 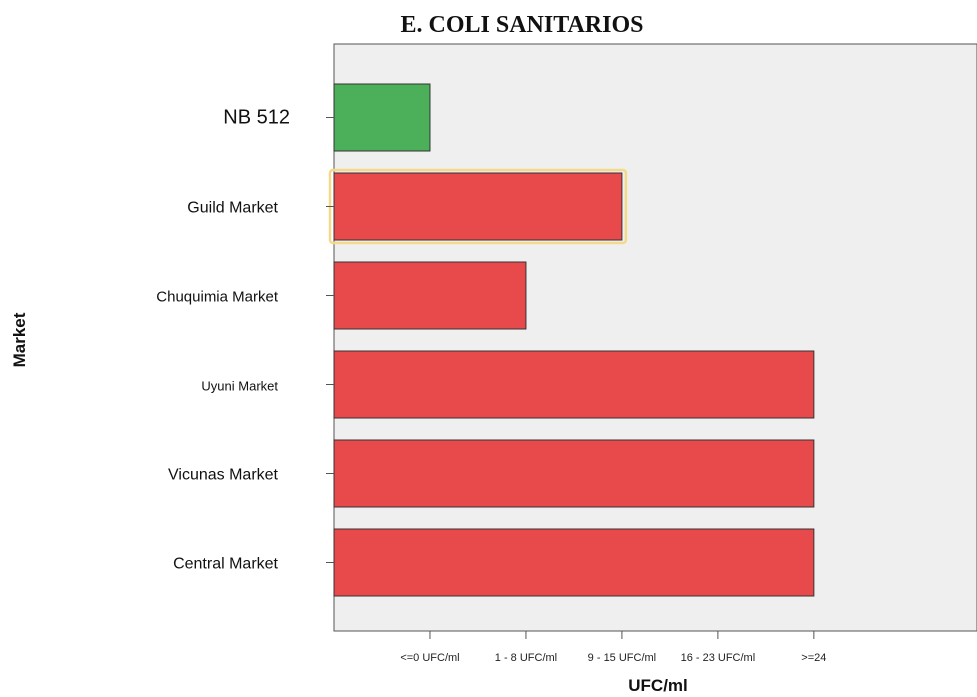 I want to click on x-tick-label: >=24, so click(x=813, y=658).